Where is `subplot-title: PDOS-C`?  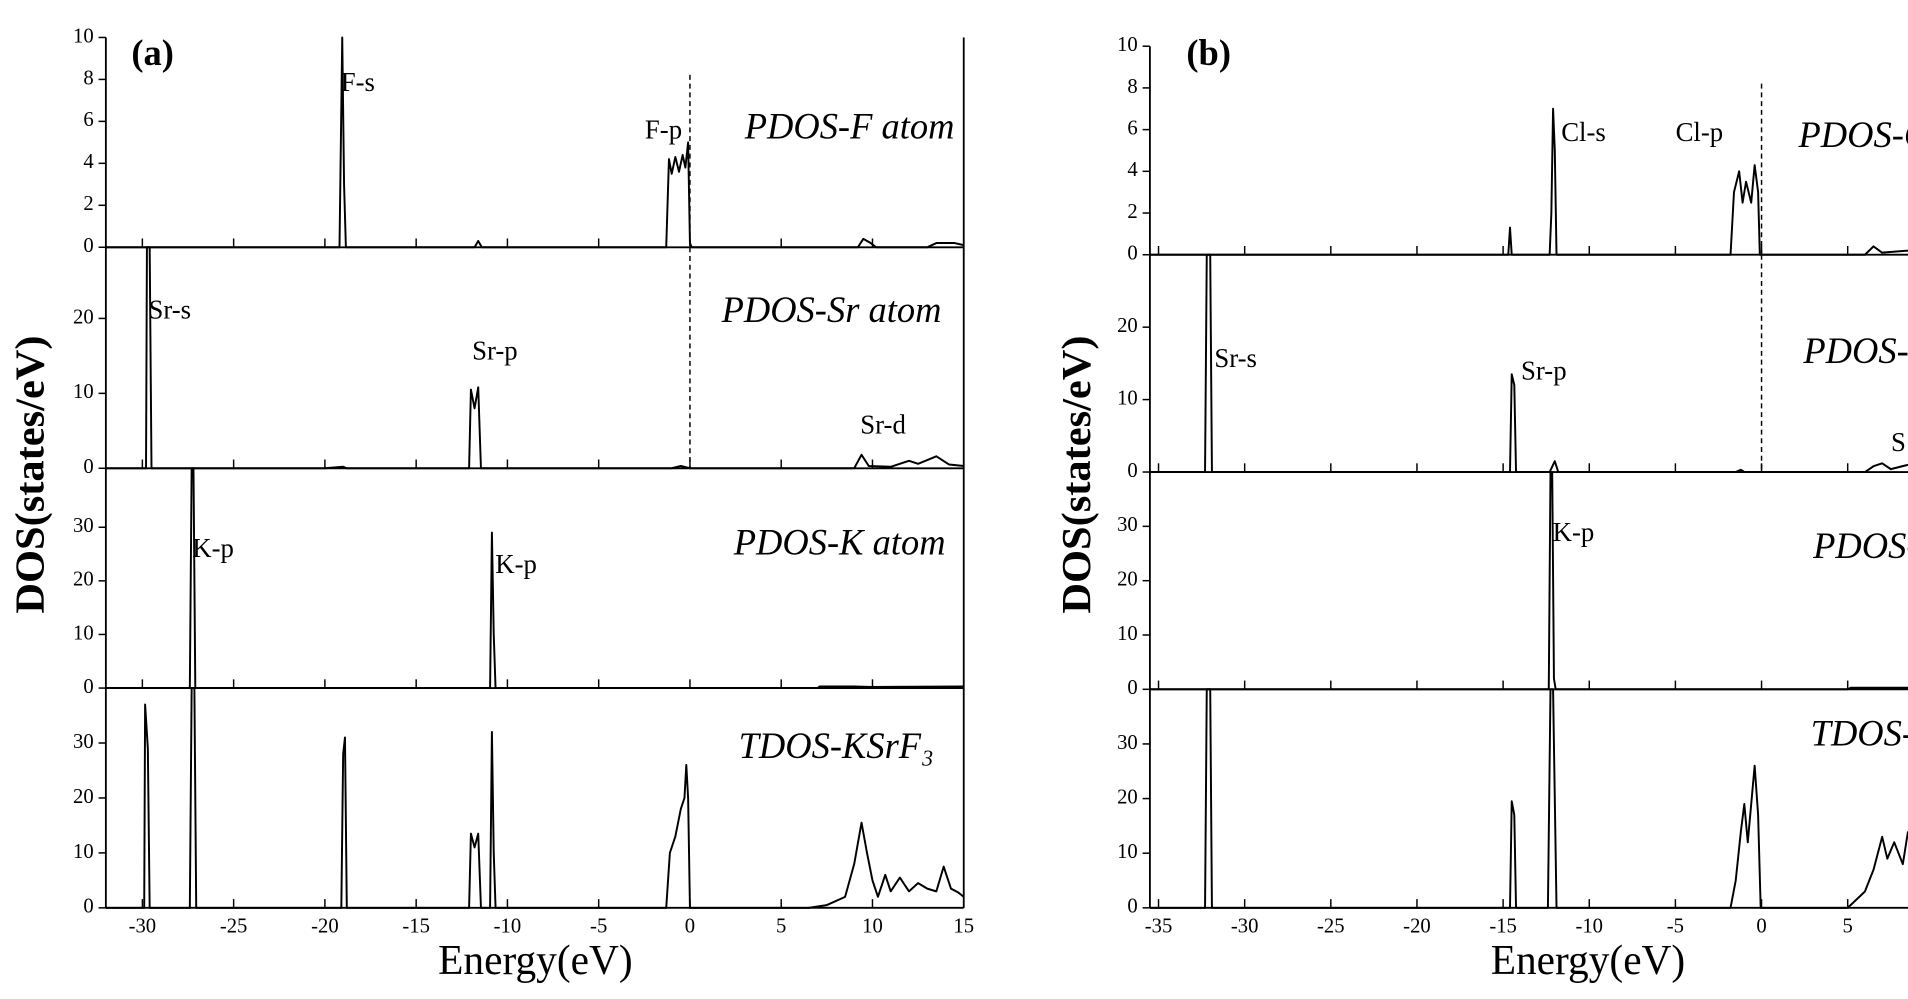
subplot-title: PDOS-C is located at coordinates (1852, 135).